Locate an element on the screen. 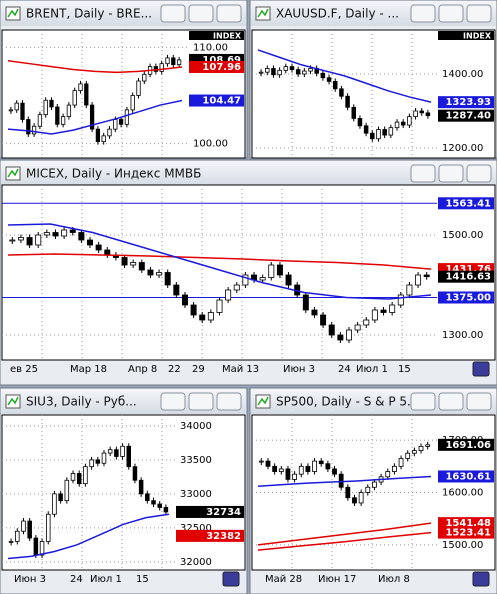 This screenshot has width=497, height=594. y-tick-label: 34000 is located at coordinates (196, 426).